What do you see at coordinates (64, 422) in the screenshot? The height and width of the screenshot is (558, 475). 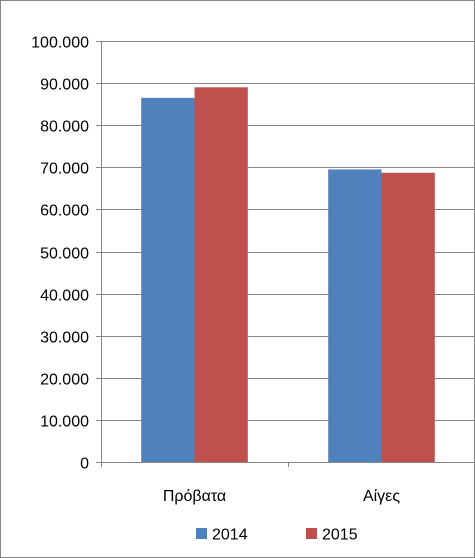 I see `y-tick-label: 10.000` at bounding box center [64, 422].